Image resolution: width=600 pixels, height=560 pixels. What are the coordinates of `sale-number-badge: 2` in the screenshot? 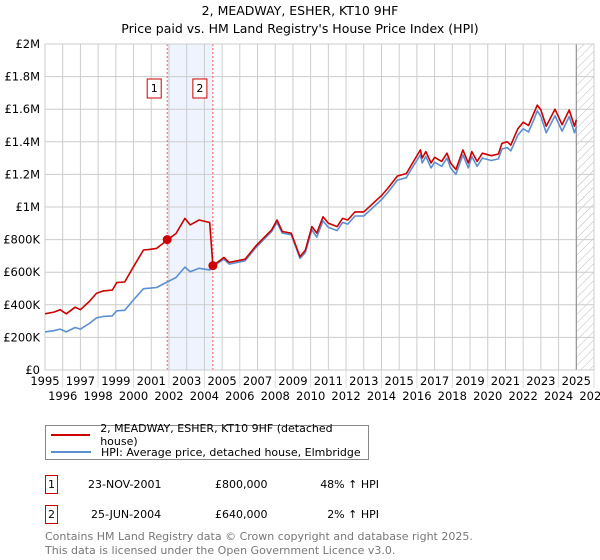 It's located at (51, 514).